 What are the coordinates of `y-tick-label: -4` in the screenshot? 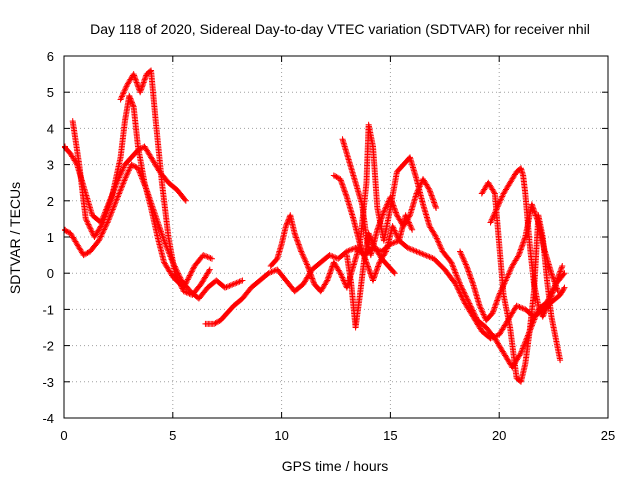 It's located at (48, 418).